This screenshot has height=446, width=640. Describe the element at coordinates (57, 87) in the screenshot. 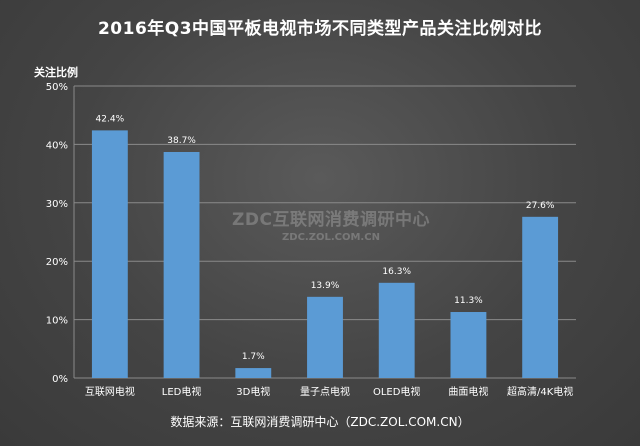

I see `y-tick-label: 50%` at that location.